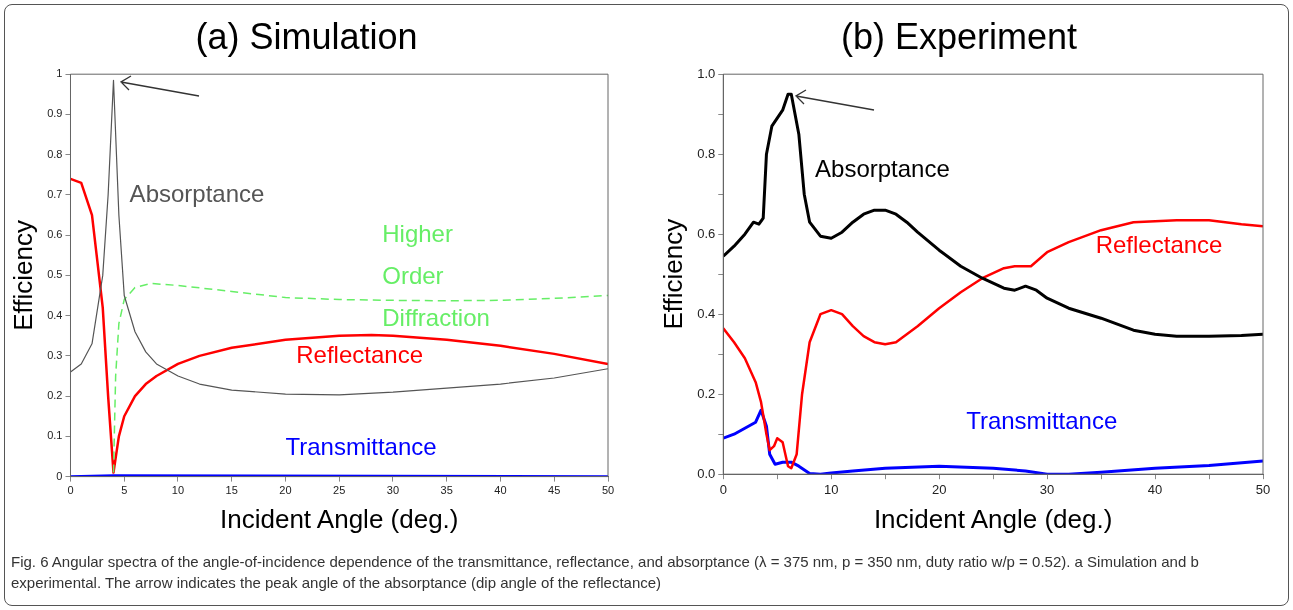  What do you see at coordinates (436, 275) in the screenshot?
I see `series-label: Higher Order Diffraction` at bounding box center [436, 275].